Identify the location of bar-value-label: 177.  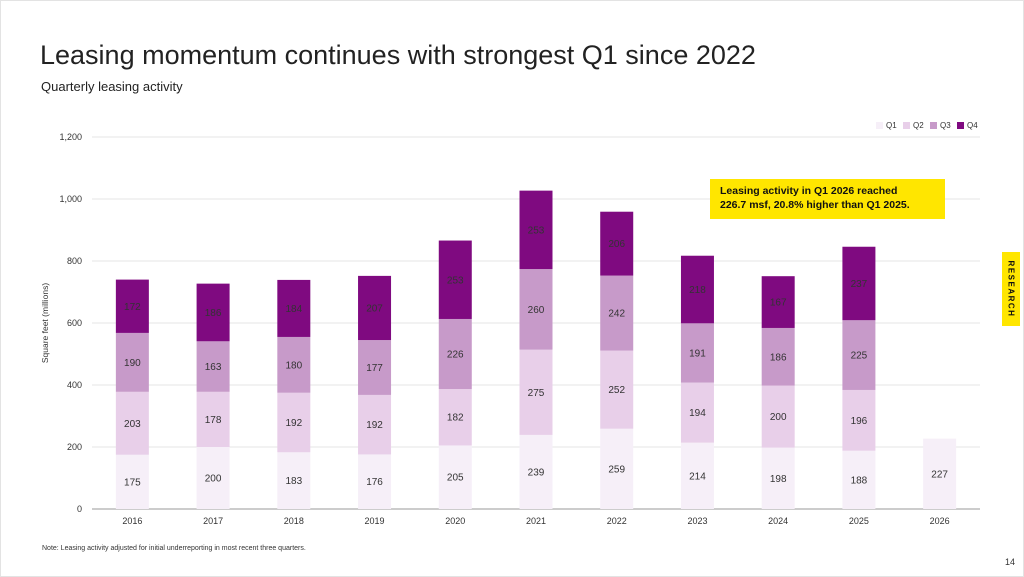
(374, 368).